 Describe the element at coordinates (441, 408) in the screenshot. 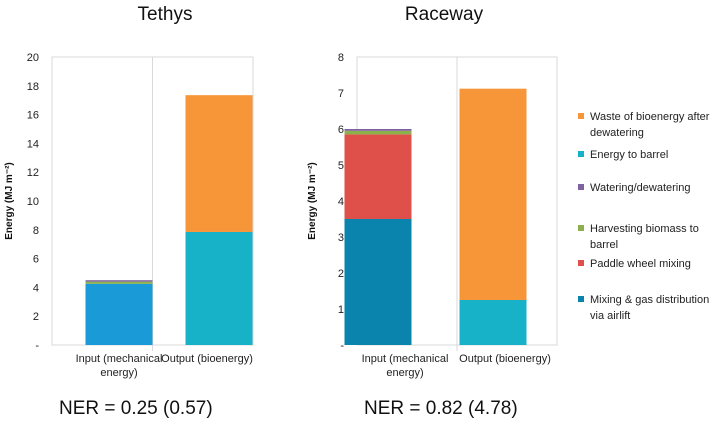

I see `ner-raceway: NER = 0.82 (4.78)` at that location.